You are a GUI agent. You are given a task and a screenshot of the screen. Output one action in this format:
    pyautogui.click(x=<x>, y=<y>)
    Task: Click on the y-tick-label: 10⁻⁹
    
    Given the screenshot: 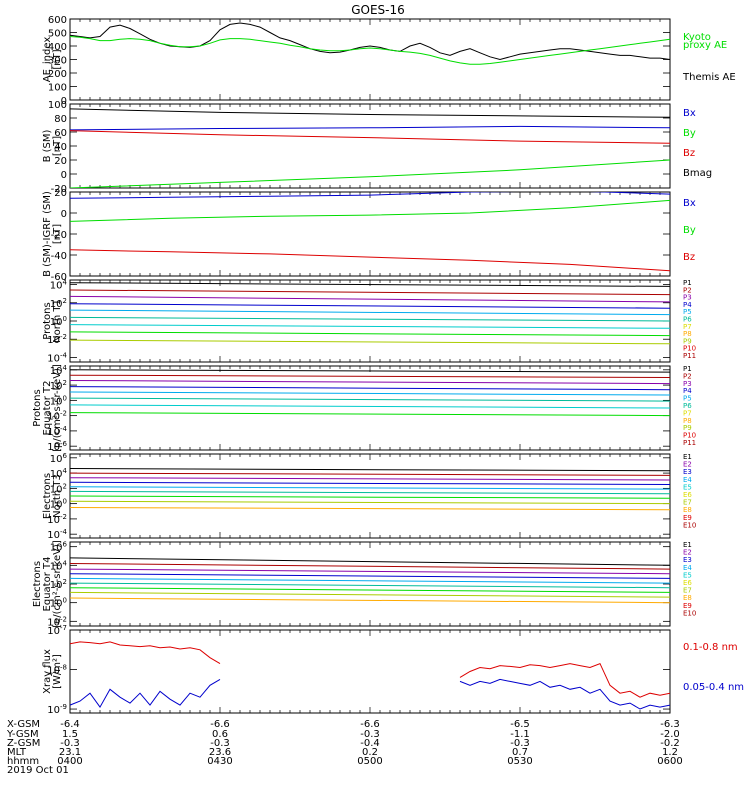 What is the action you would take?
    pyautogui.click(x=57, y=709)
    